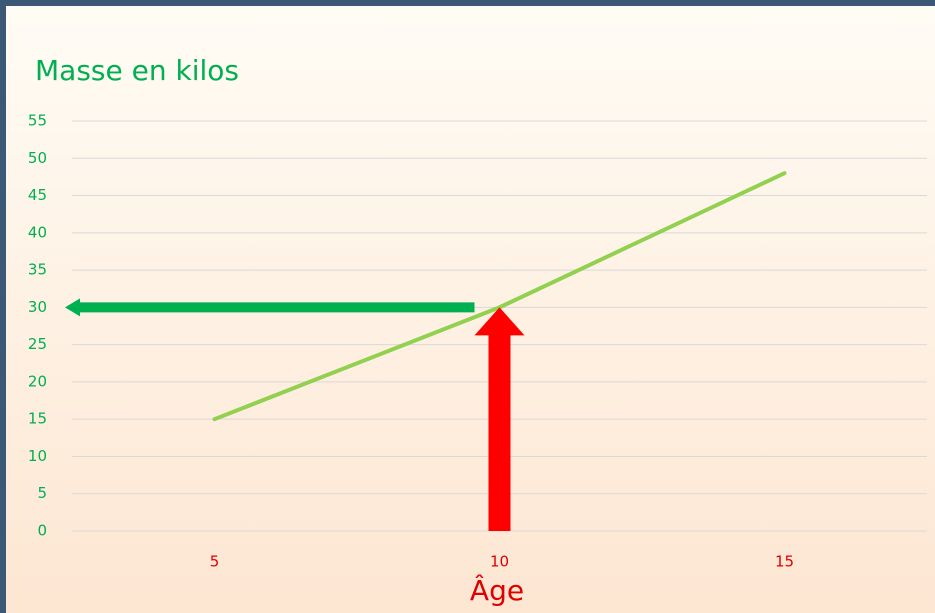 The image size is (935, 613). I want to click on y-tick-label: 40, so click(37, 232).